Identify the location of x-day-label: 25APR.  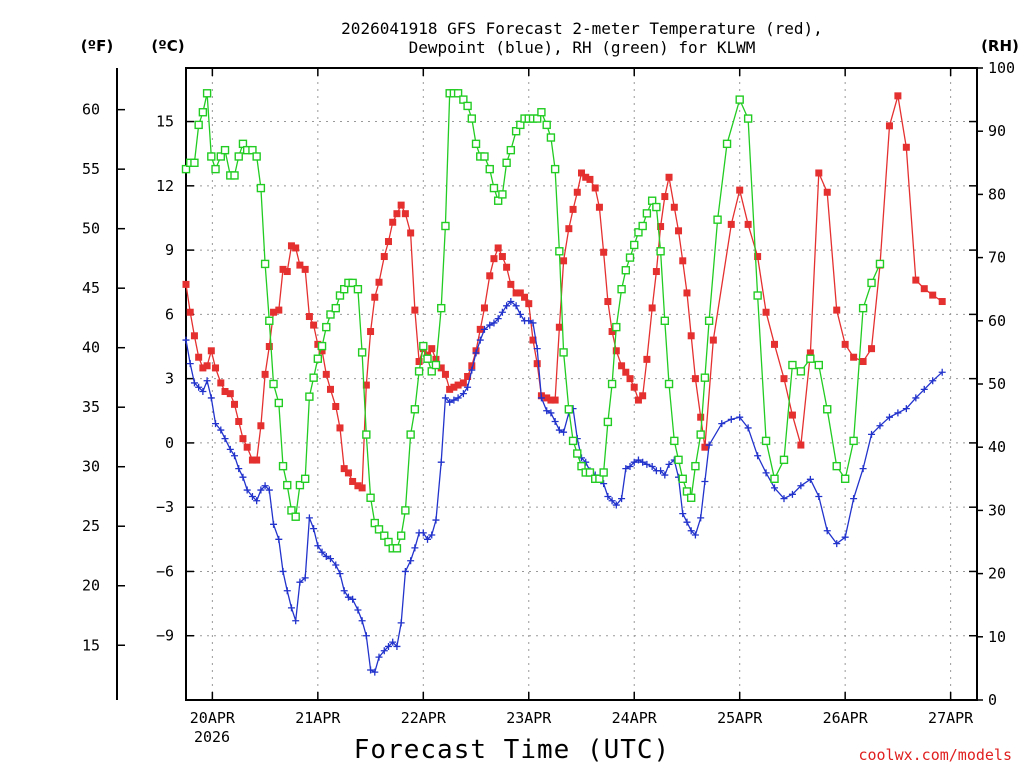
(740, 718).